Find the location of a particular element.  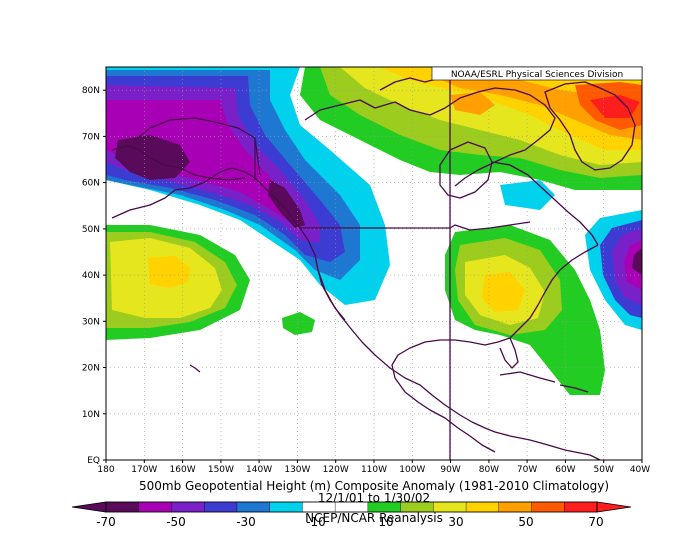

positive-anomaly-east-p50 is located at coordinates (503, 292).